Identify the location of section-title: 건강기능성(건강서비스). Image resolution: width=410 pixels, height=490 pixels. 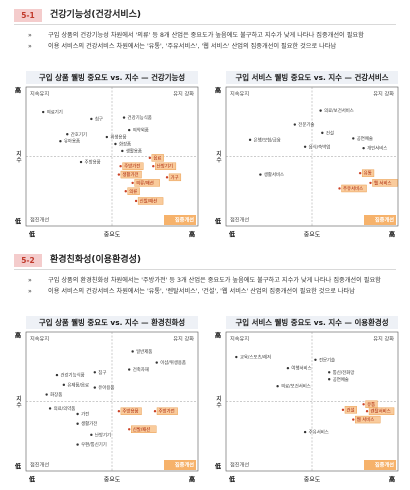
(96, 15).